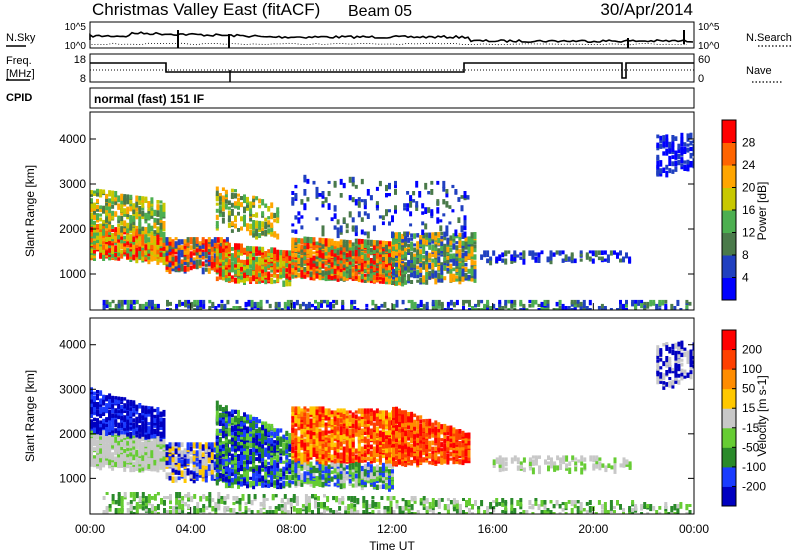  Describe the element at coordinates (392, 72) in the screenshot. I see `freq-traces` at that location.